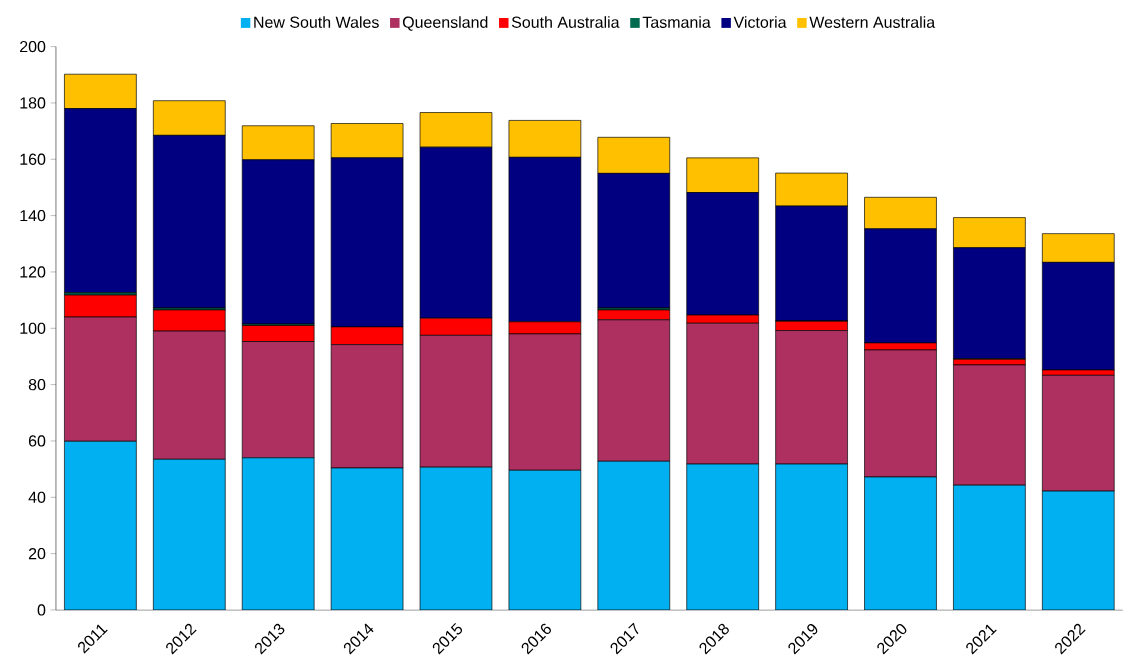 The image size is (1123, 662). What do you see at coordinates (33, 216) in the screenshot?
I see `y-tick-label: 140` at bounding box center [33, 216].